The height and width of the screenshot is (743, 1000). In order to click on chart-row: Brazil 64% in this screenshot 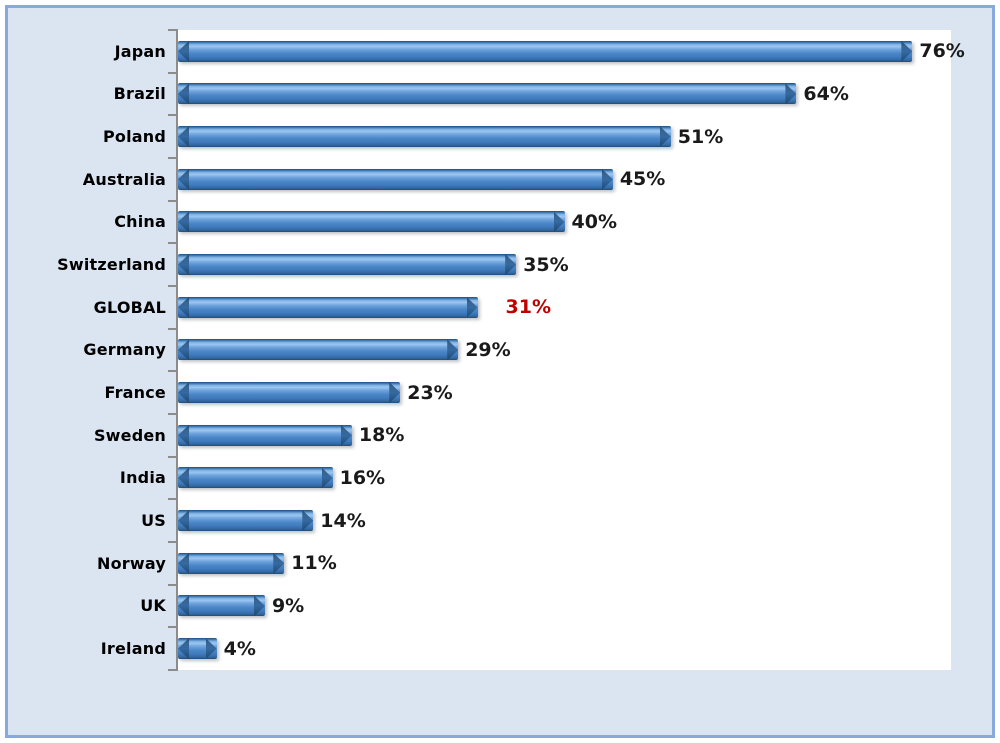, I will do `click(500, 94)`.